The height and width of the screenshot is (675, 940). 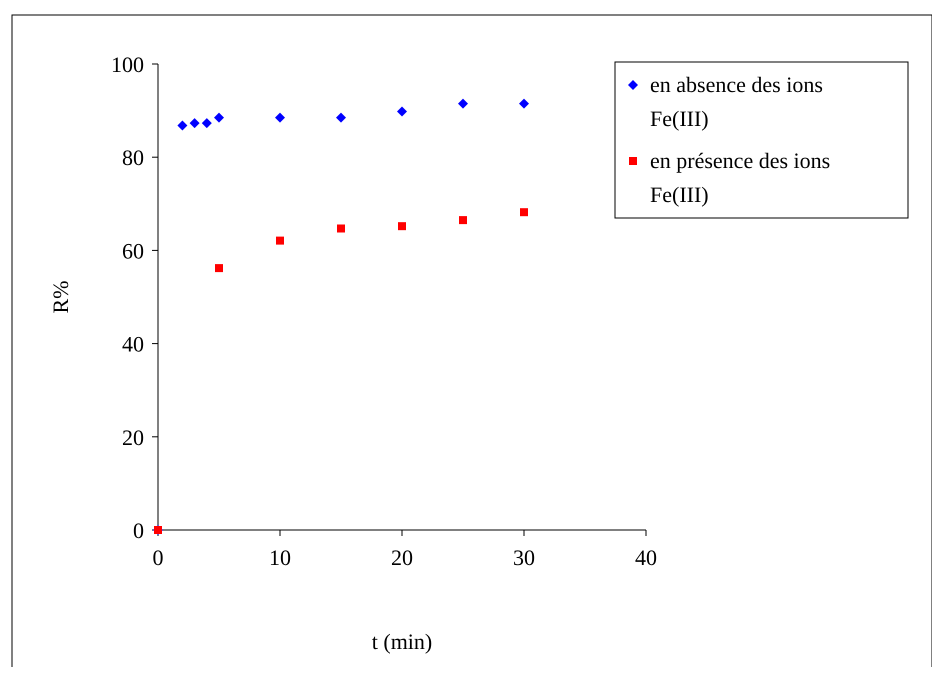 I want to click on y-tick-label: 0, so click(x=138, y=530).